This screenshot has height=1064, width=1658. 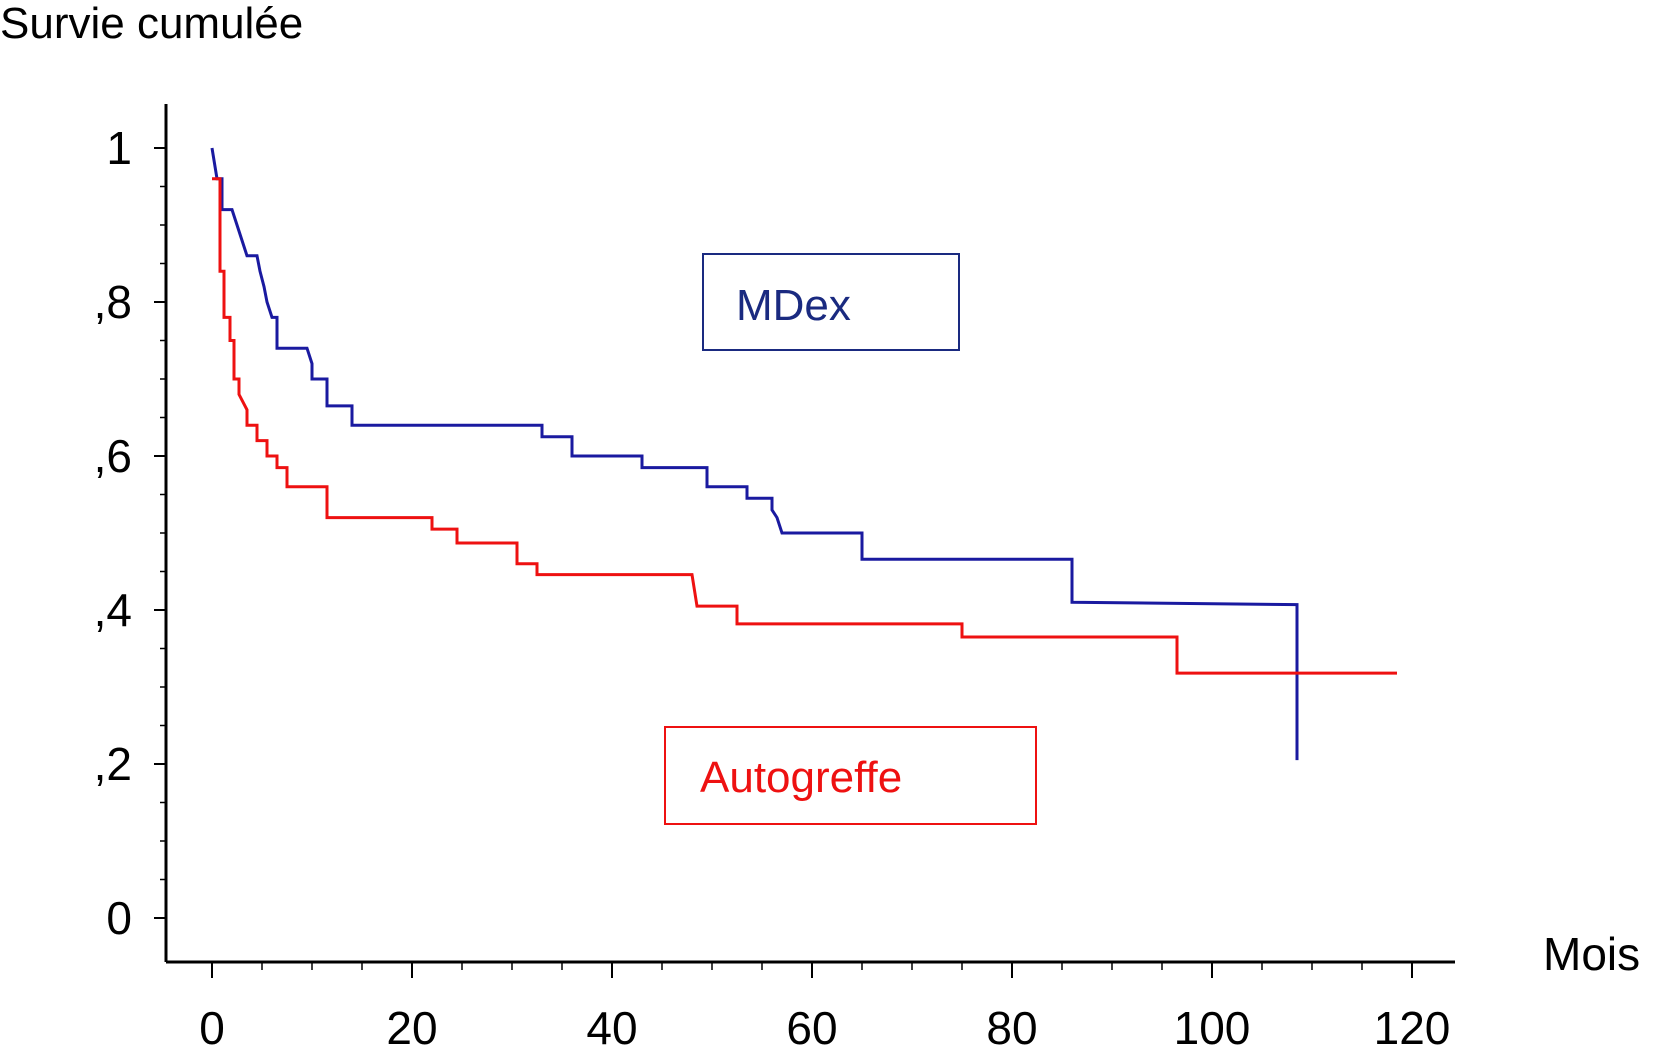 I want to click on legend-mdex-box, so click(x=831, y=302).